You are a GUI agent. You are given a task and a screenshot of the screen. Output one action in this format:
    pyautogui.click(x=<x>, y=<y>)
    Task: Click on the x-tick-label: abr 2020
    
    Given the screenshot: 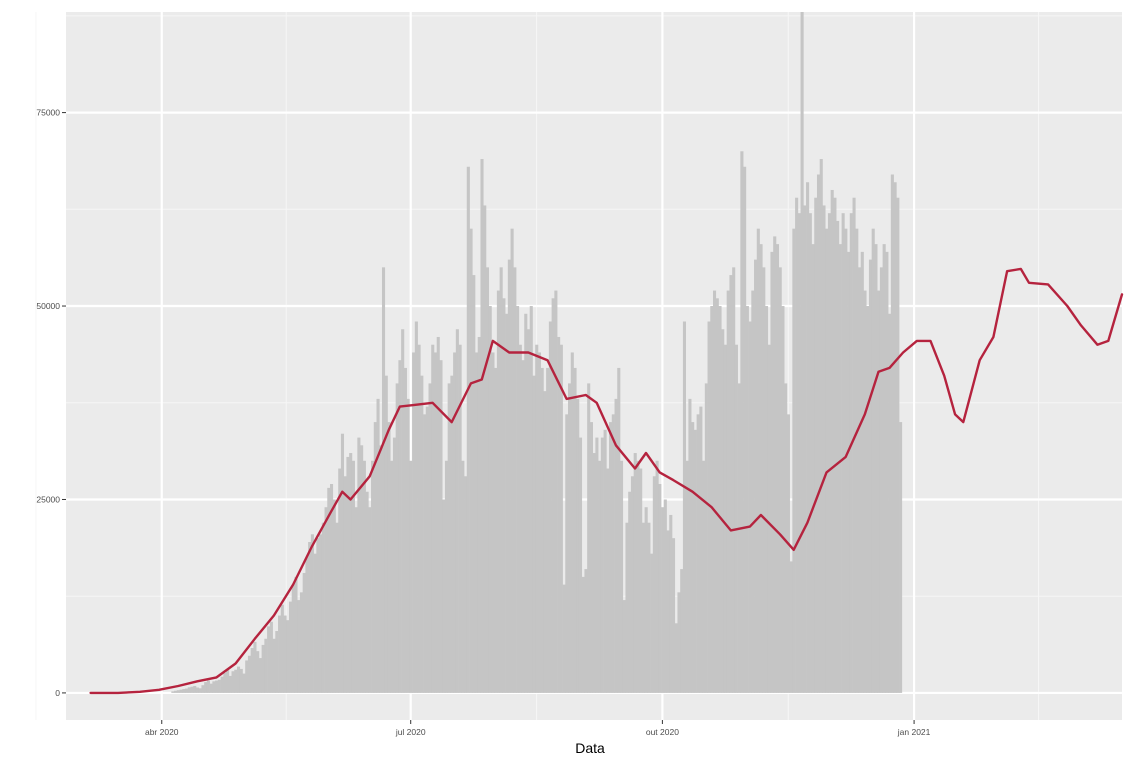 What is the action you would take?
    pyautogui.click(x=162, y=732)
    